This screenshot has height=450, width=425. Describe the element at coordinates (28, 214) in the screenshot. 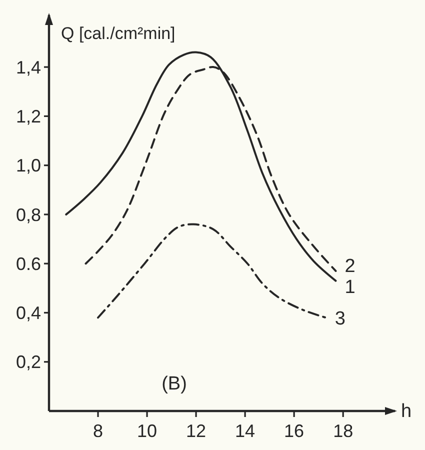

I see `y-tick-label: 0,8` at that location.